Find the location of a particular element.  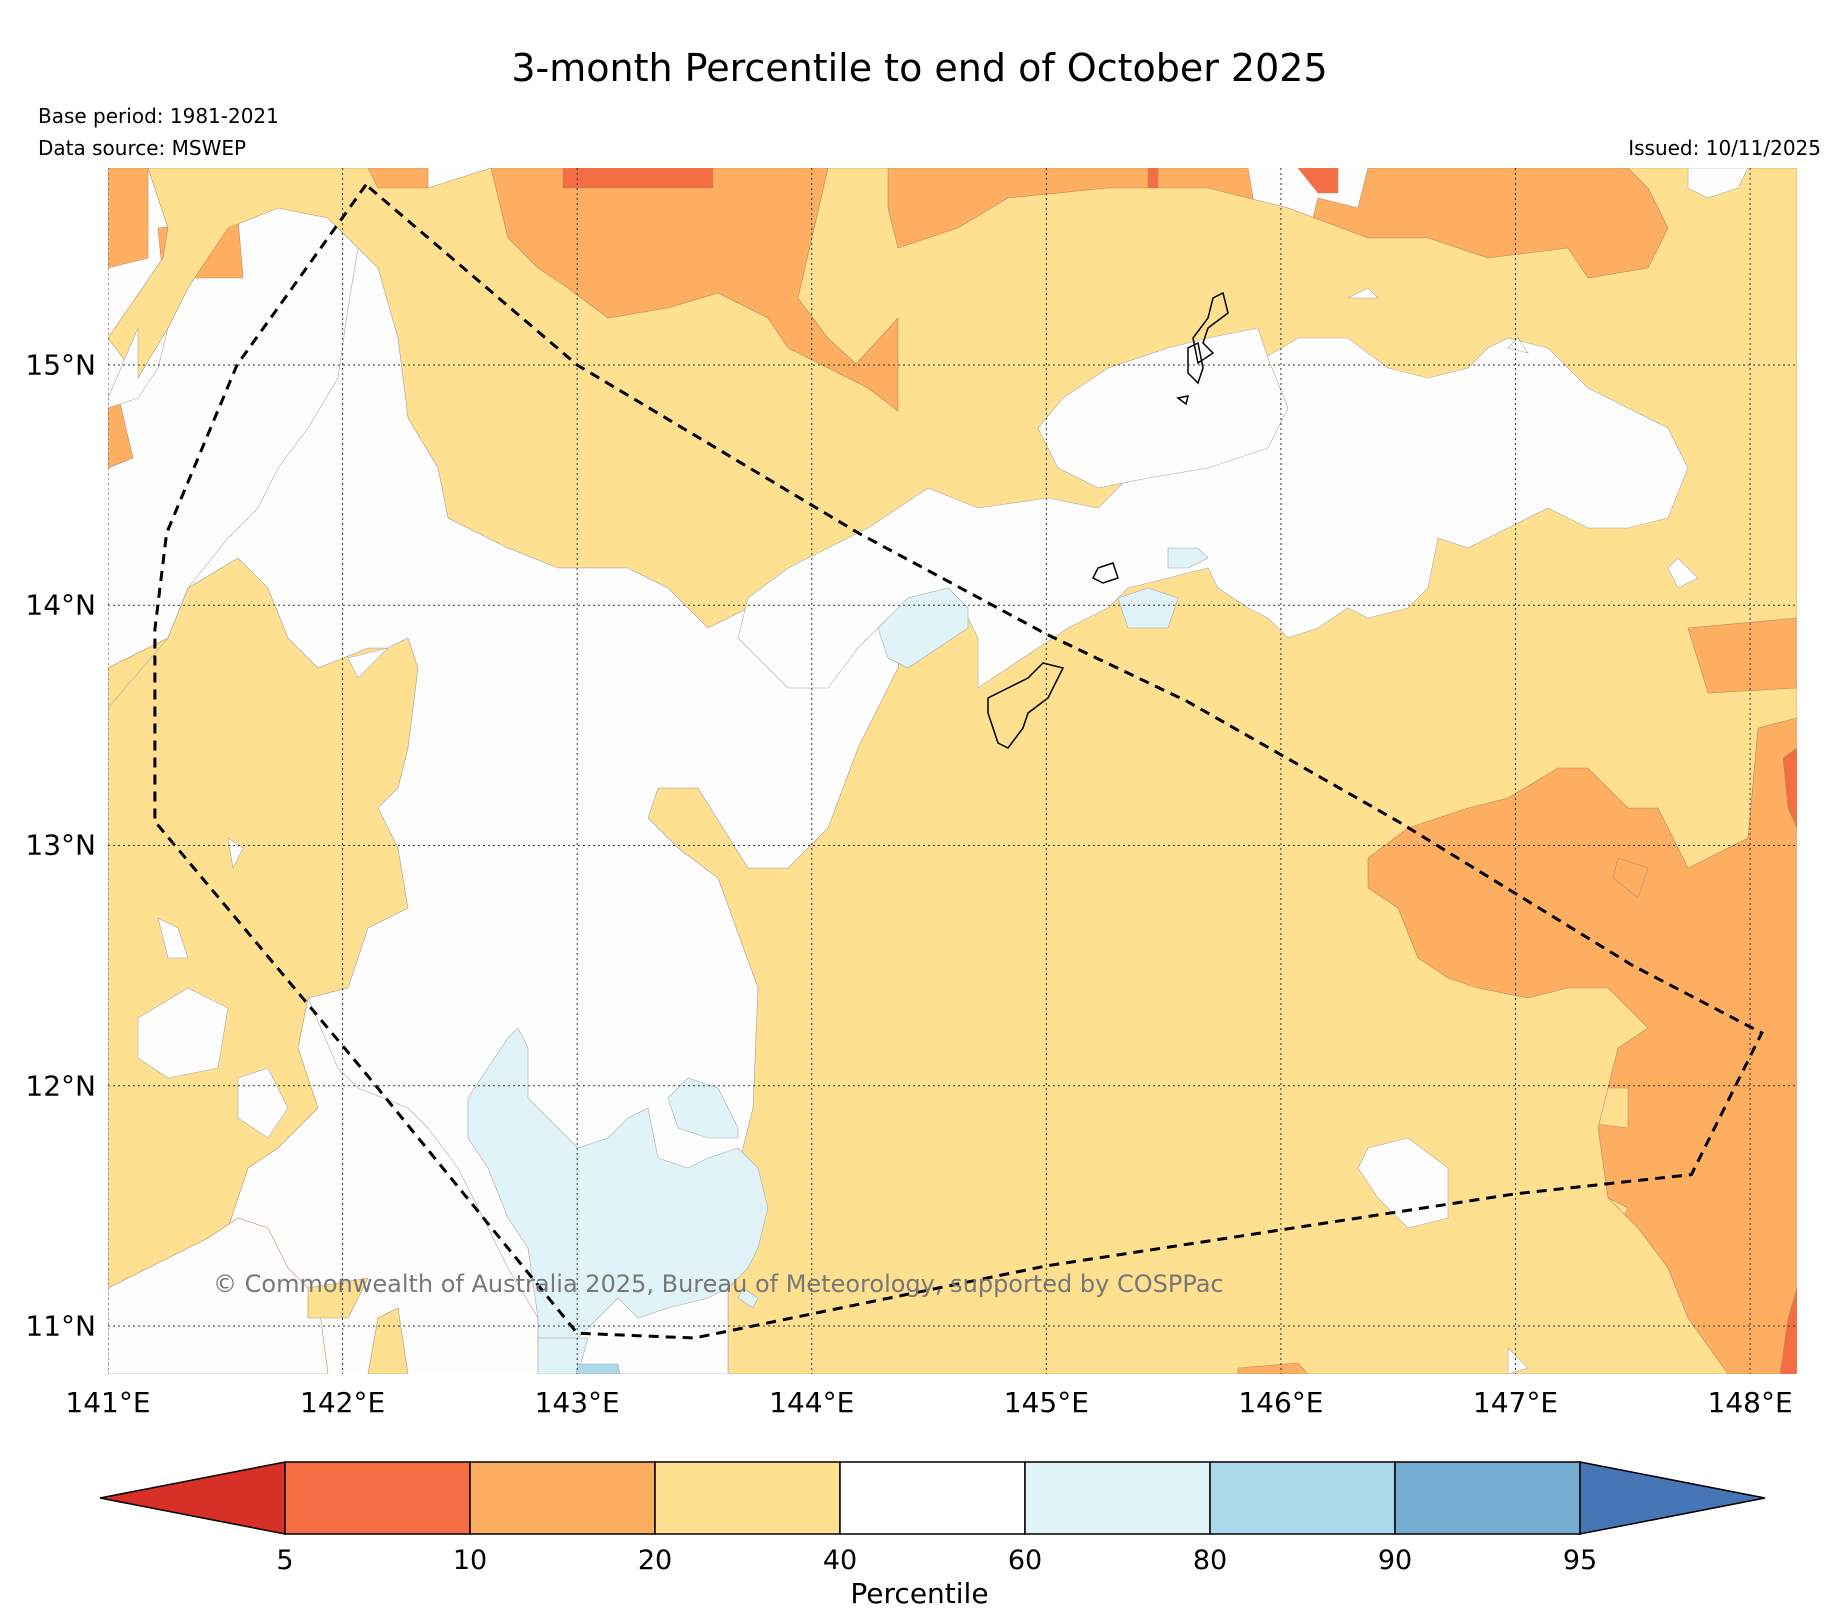

island-outlines is located at coordinates (1108, 520).